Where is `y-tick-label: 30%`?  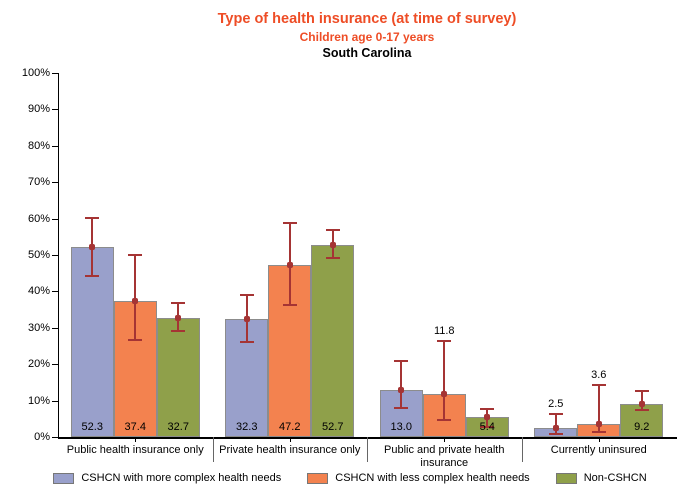
y-tick-label: 30% is located at coordinates (38, 327).